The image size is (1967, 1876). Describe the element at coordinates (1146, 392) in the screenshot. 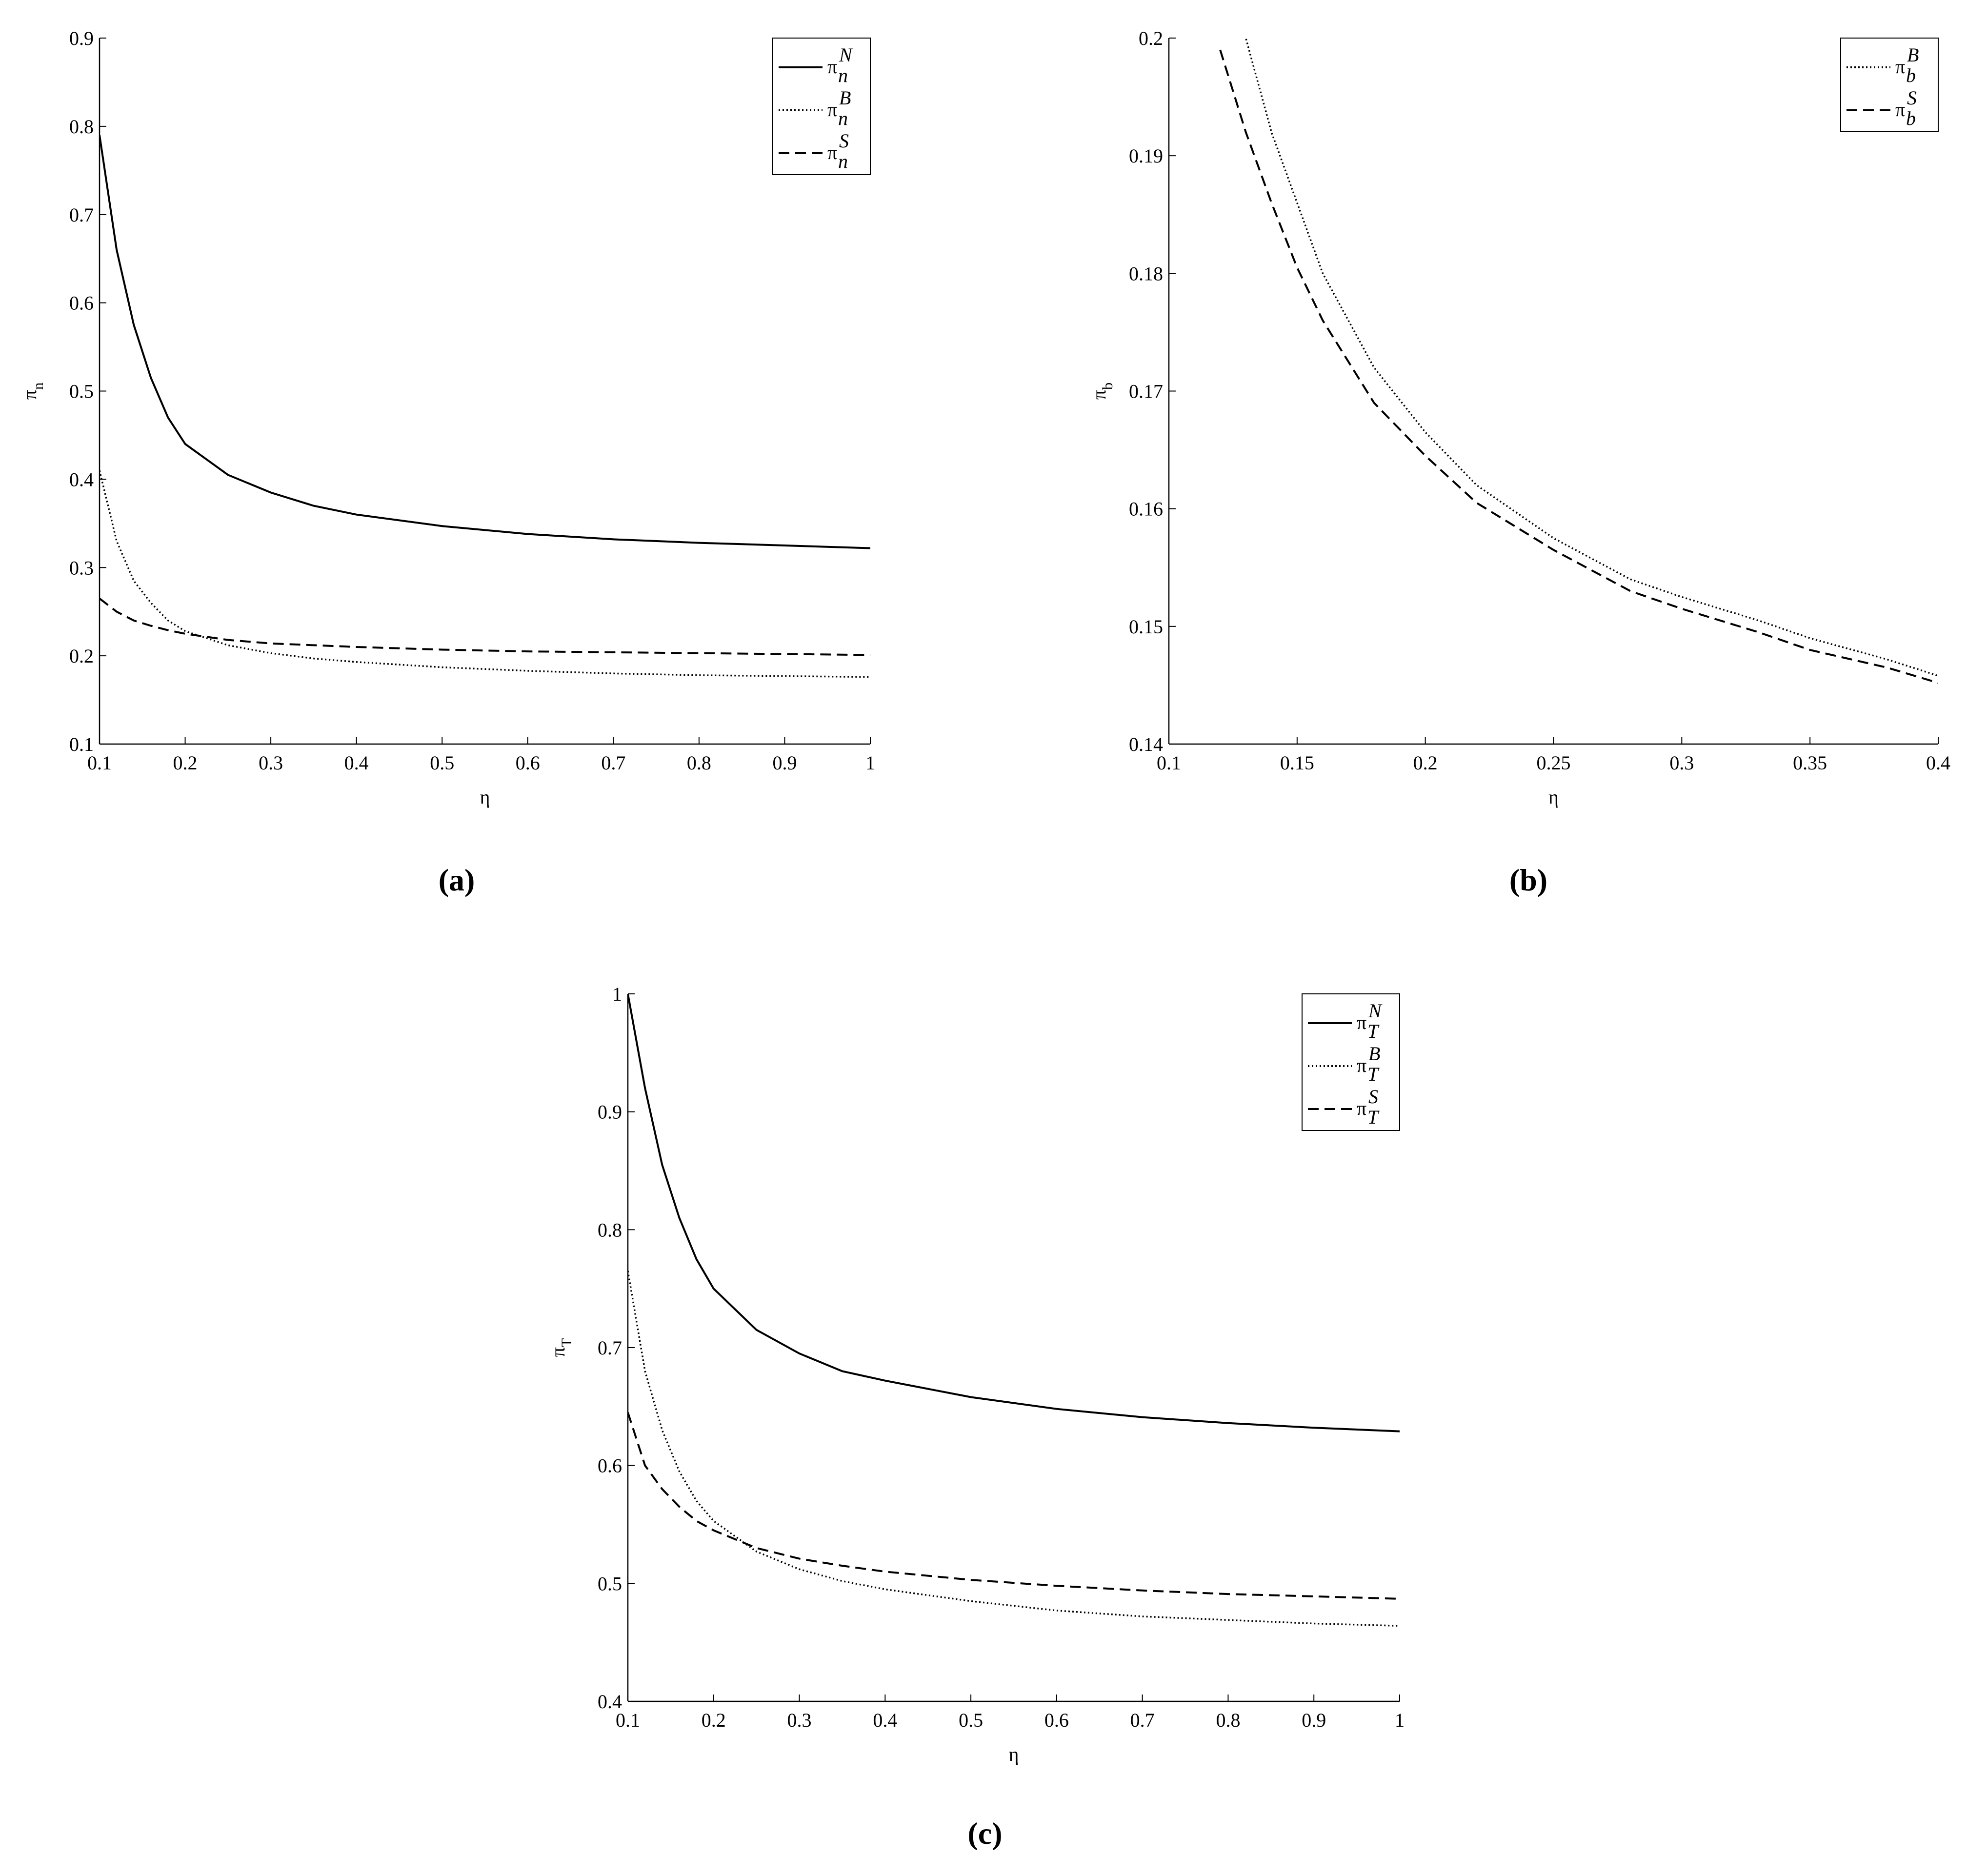

I see `y-tick-label: 0.17` at that location.